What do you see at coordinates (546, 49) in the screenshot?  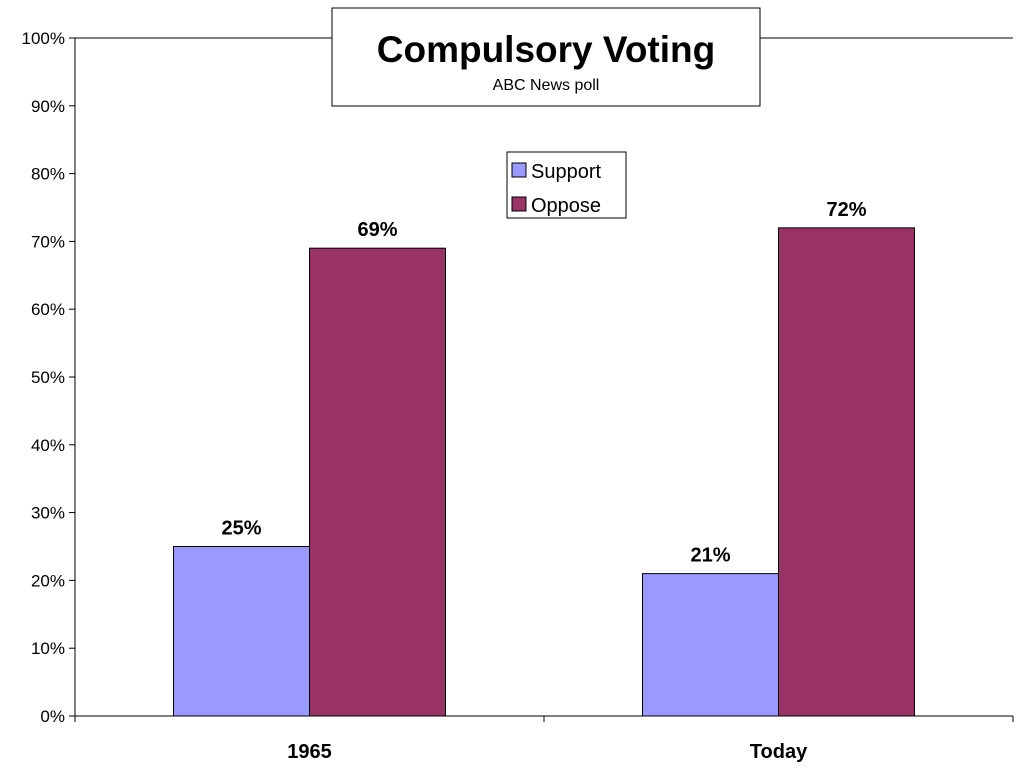 I see `chart-title: Compulsory Voting` at bounding box center [546, 49].